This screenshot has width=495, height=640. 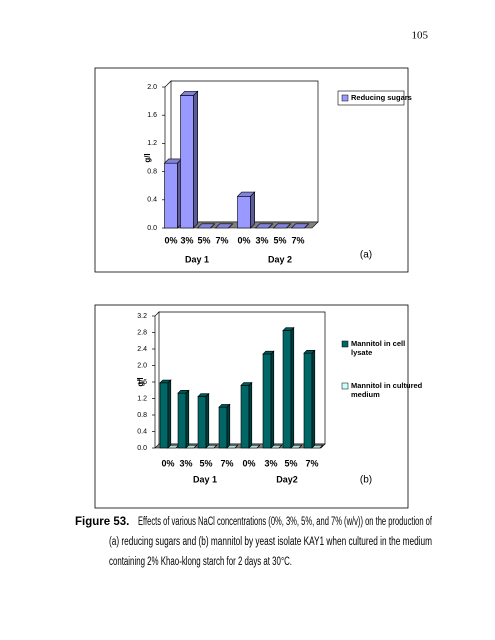 What do you see at coordinates (102, 522) in the screenshot?
I see `caption-label: Figure 53.` at bounding box center [102, 522].